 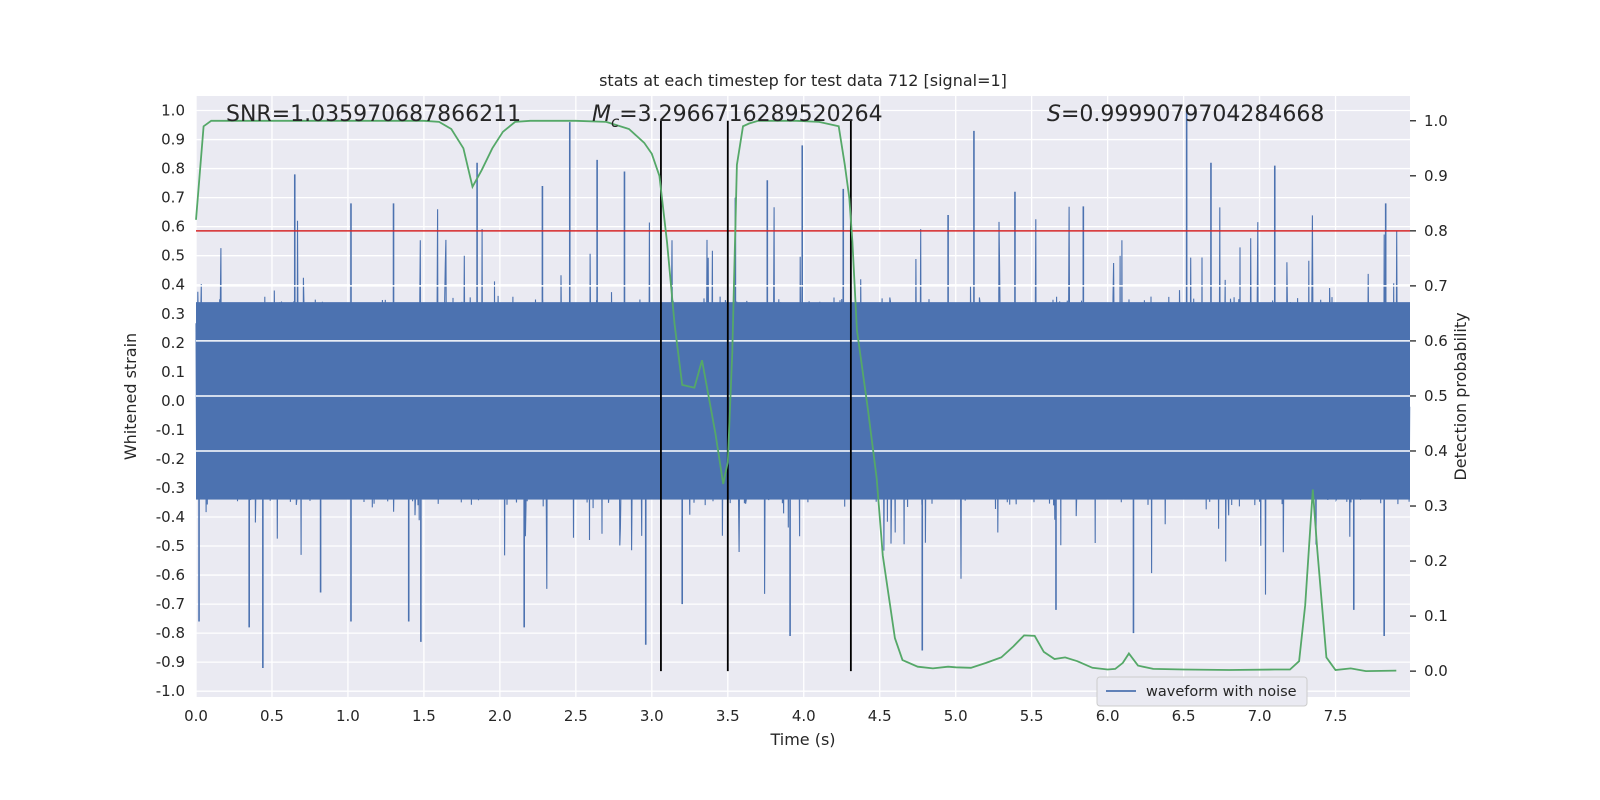 I want to click on x-tick-label: 7.5, so click(x=1336, y=716).